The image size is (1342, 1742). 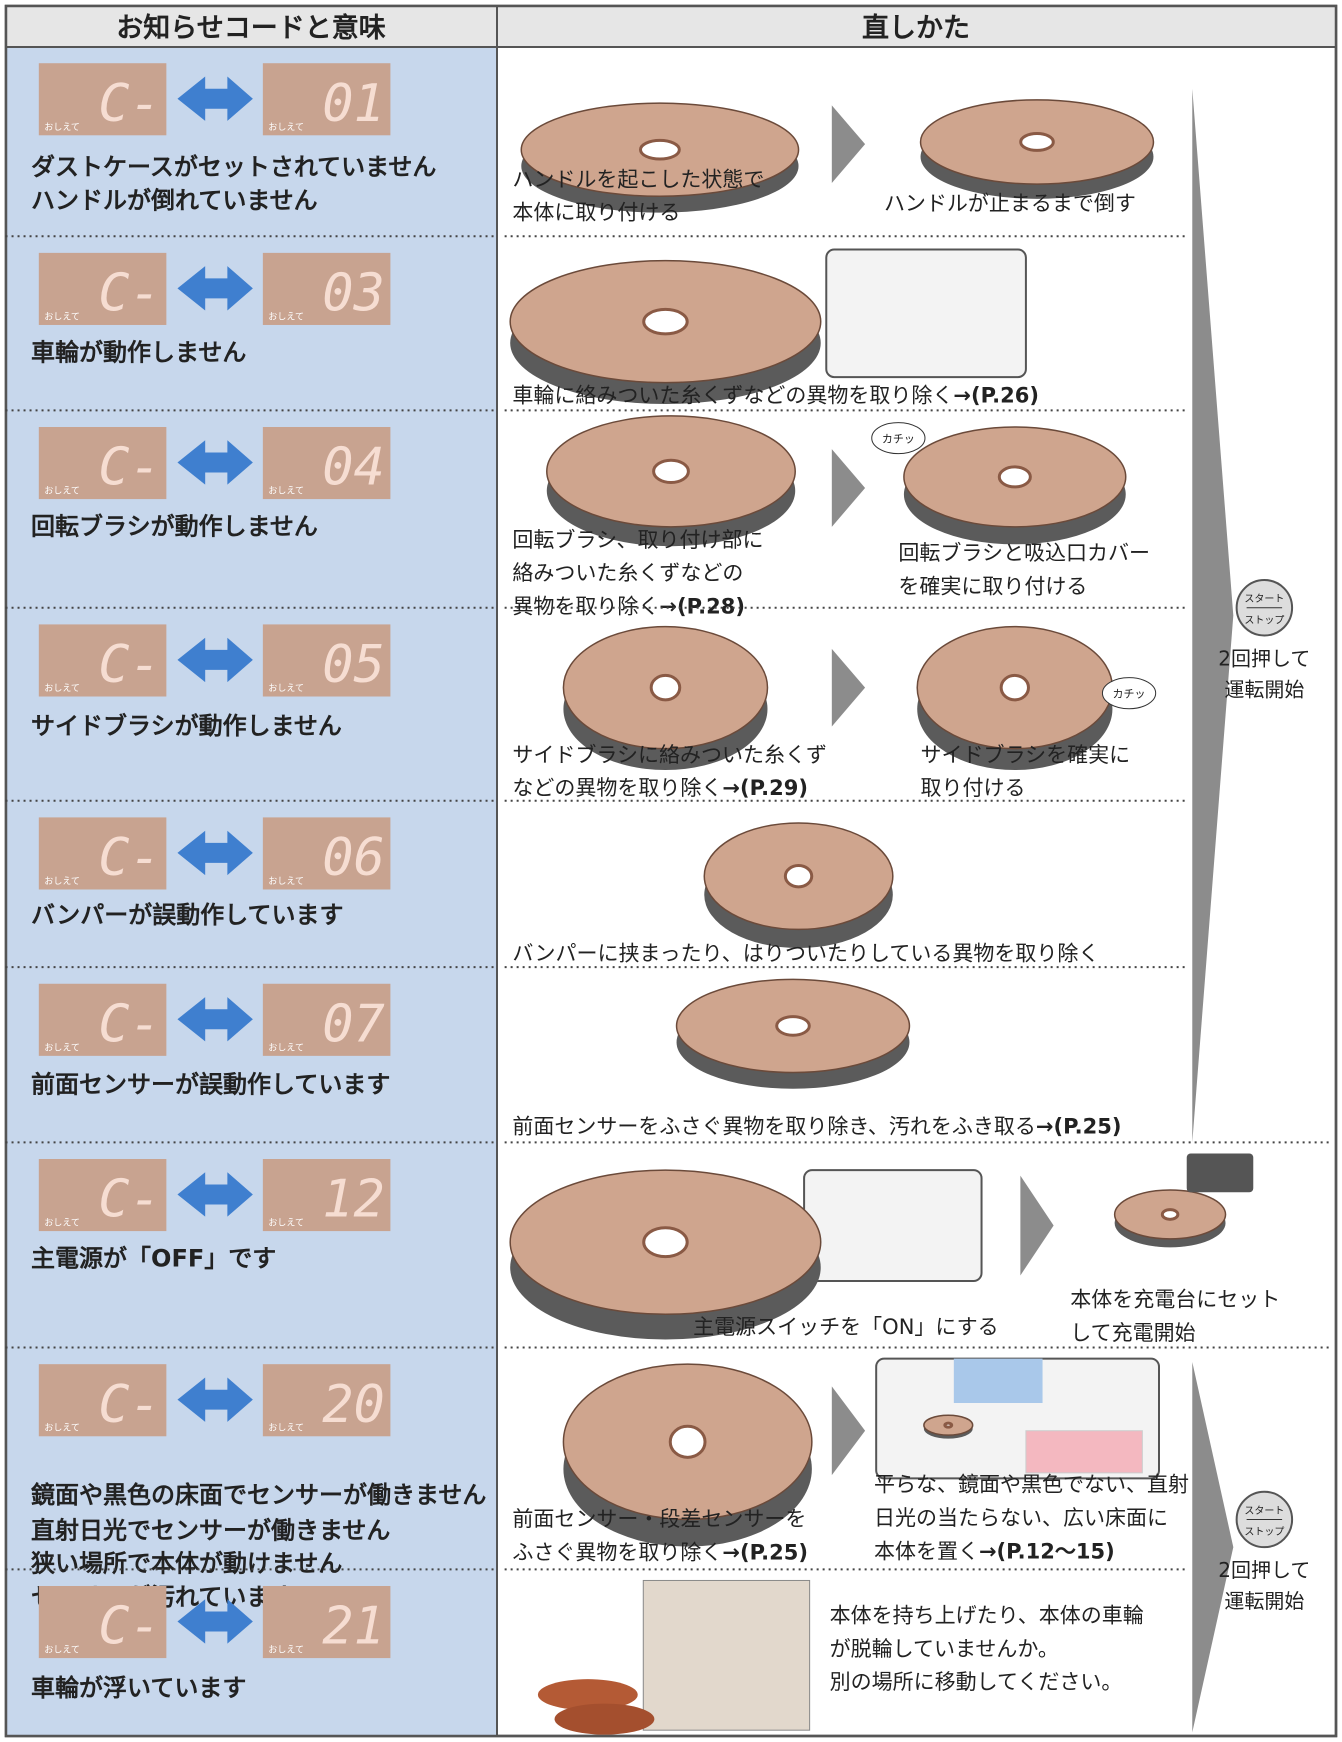 I want to click on step-line: が脱輪していませんか。, so click(x=944, y=1649).